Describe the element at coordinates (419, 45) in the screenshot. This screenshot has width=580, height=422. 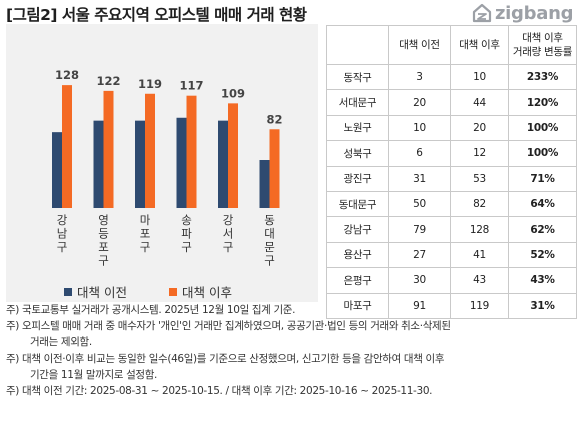
I see `table-header-before: 대책 이전` at that location.